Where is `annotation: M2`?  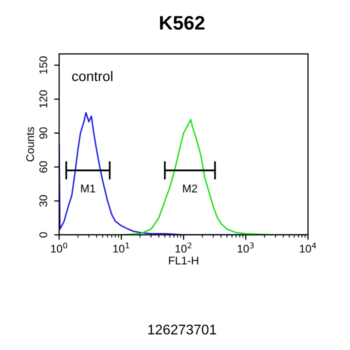
annotation: M2 is located at coordinates (190, 188).